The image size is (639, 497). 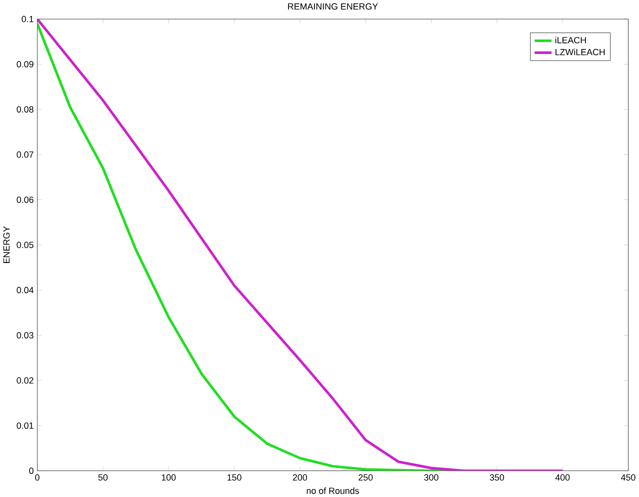 I want to click on x-tick-label: 350, so click(x=497, y=477).